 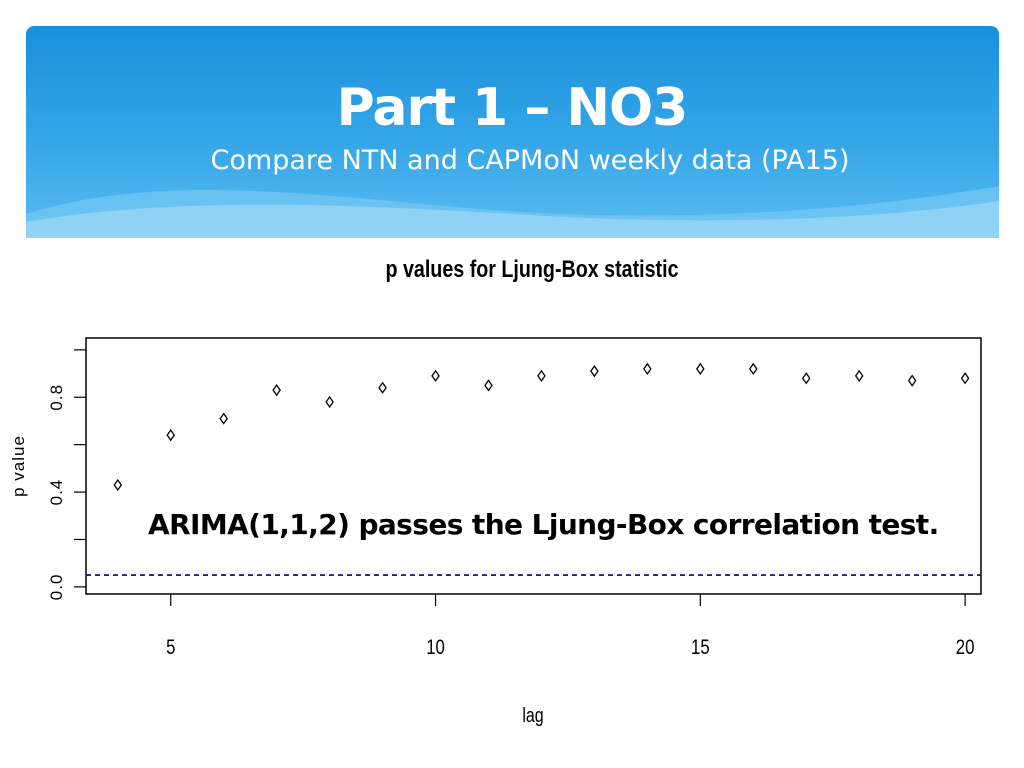 What do you see at coordinates (435, 647) in the screenshot?
I see `x-tick-label: 10` at bounding box center [435, 647].